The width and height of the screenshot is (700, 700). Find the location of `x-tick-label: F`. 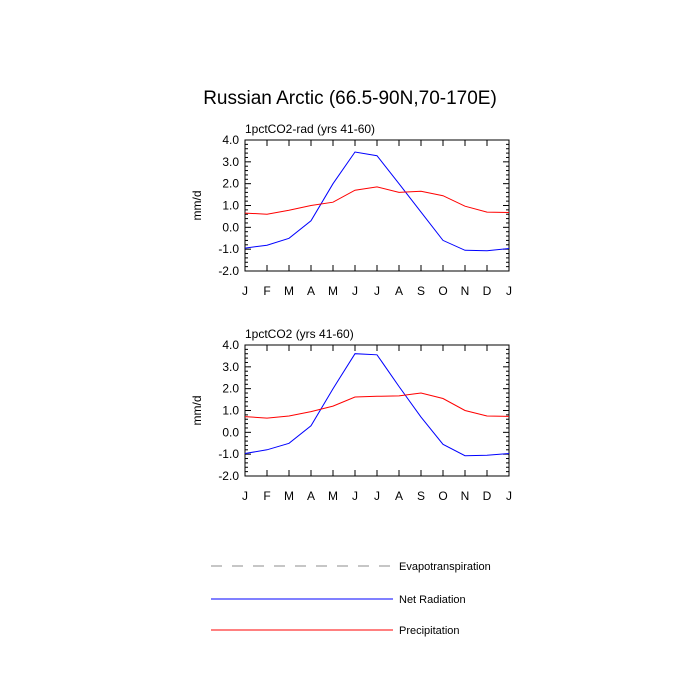

x-tick-label: F is located at coordinates (266, 291).